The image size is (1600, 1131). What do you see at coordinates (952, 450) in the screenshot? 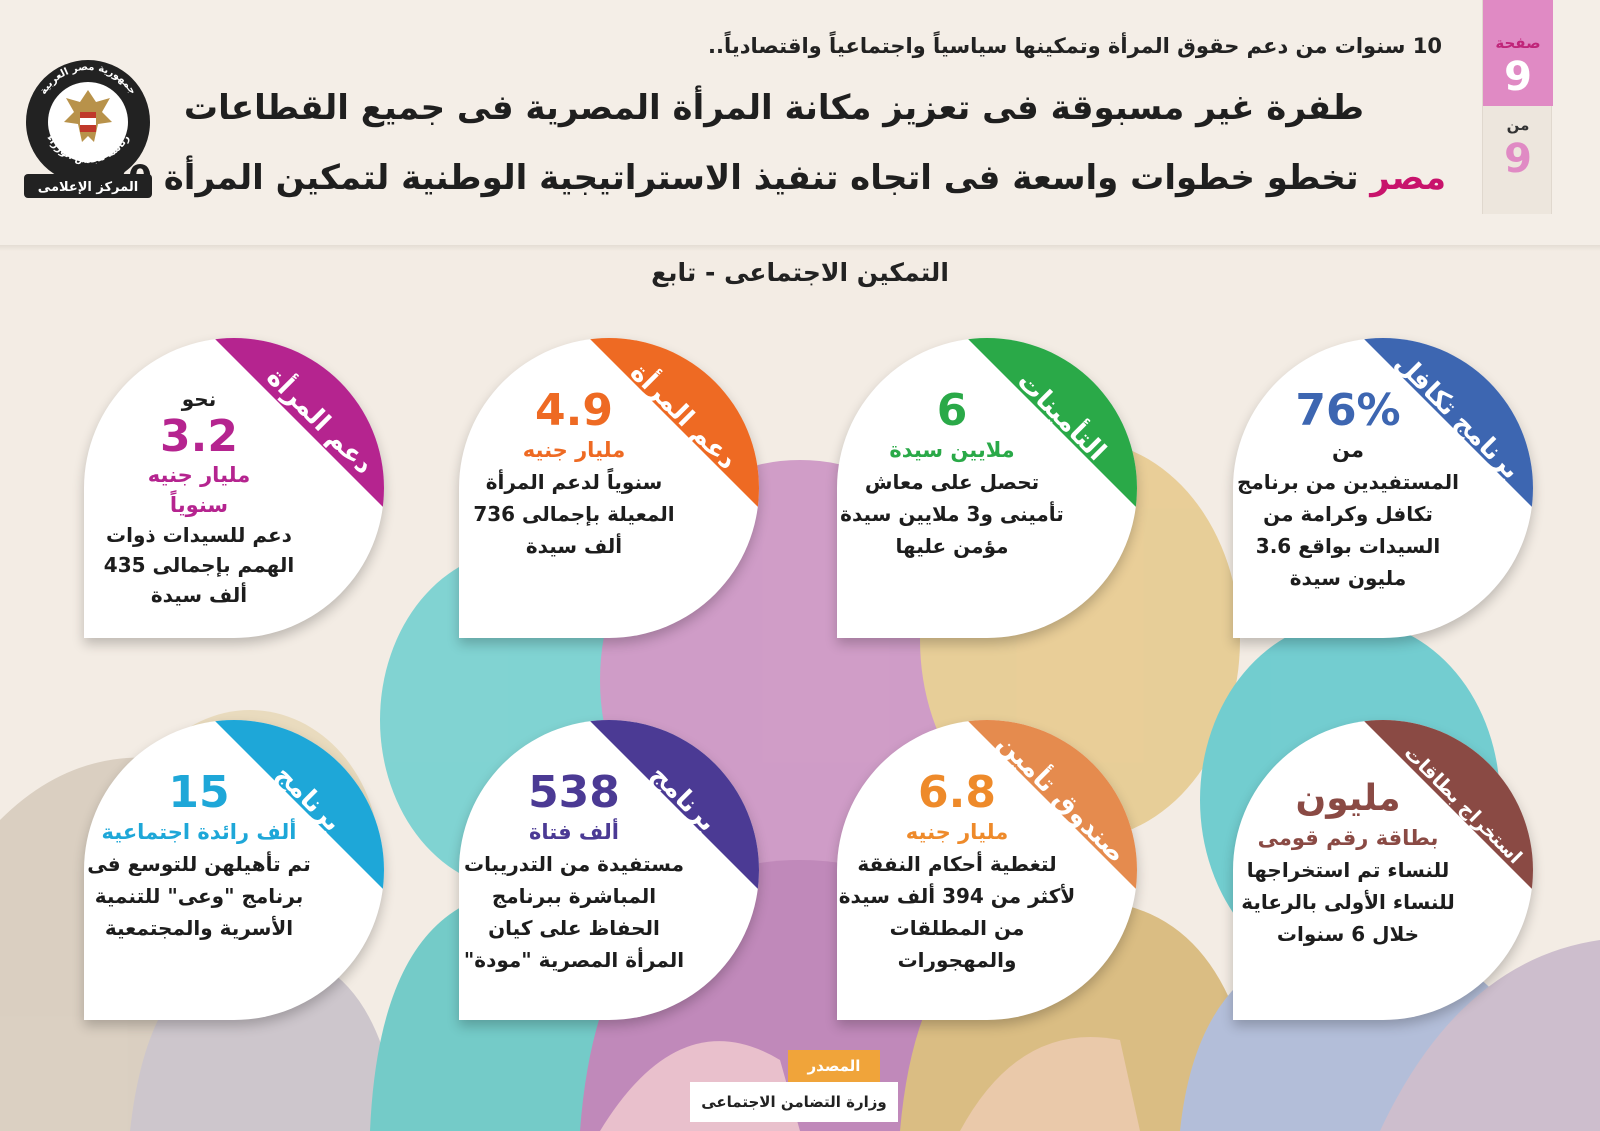
I see `card-unit: ملايين سيدة` at bounding box center [952, 450].